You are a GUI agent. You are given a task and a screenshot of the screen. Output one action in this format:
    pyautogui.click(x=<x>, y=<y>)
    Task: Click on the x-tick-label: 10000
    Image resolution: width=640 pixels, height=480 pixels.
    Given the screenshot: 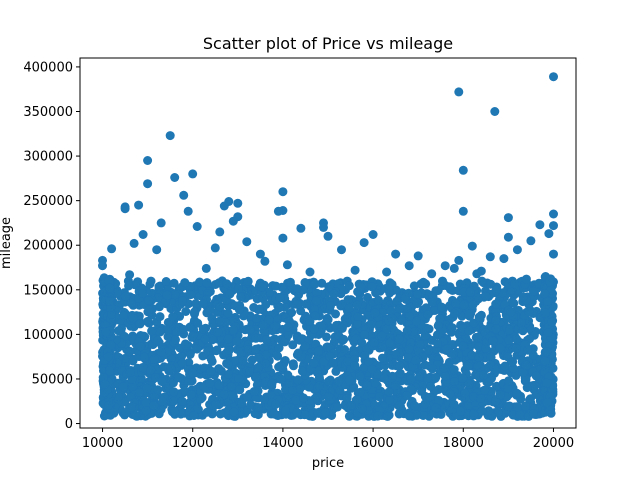 What is the action you would take?
    pyautogui.click(x=102, y=443)
    